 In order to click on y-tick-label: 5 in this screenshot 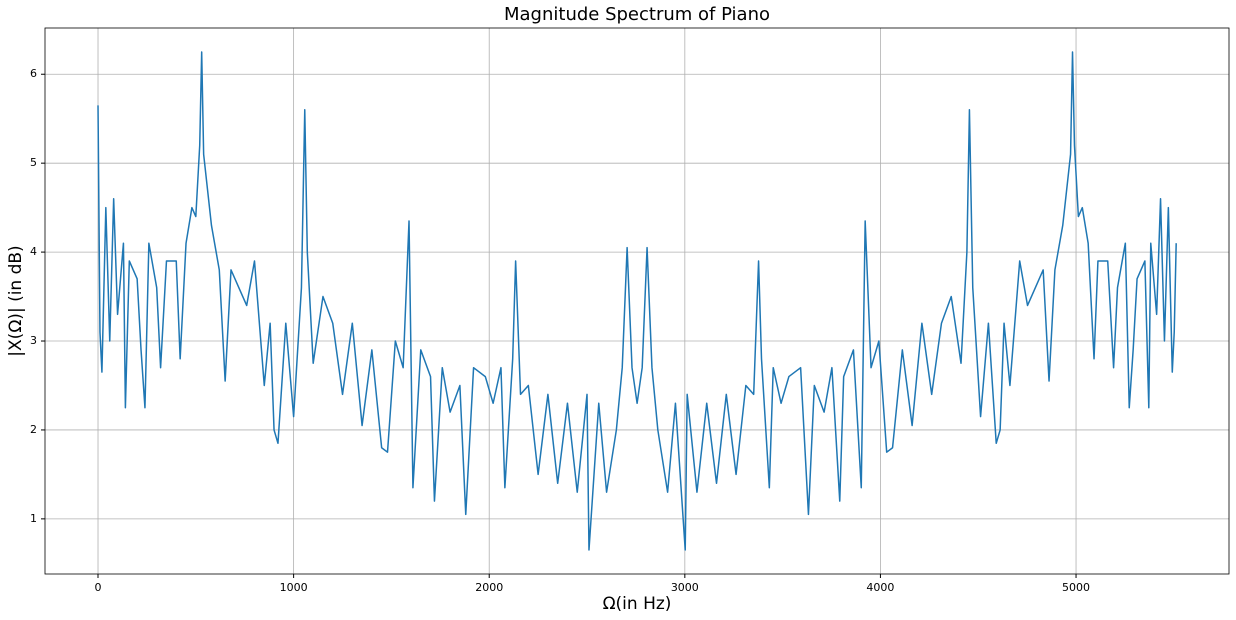, I will do `click(33, 162)`.